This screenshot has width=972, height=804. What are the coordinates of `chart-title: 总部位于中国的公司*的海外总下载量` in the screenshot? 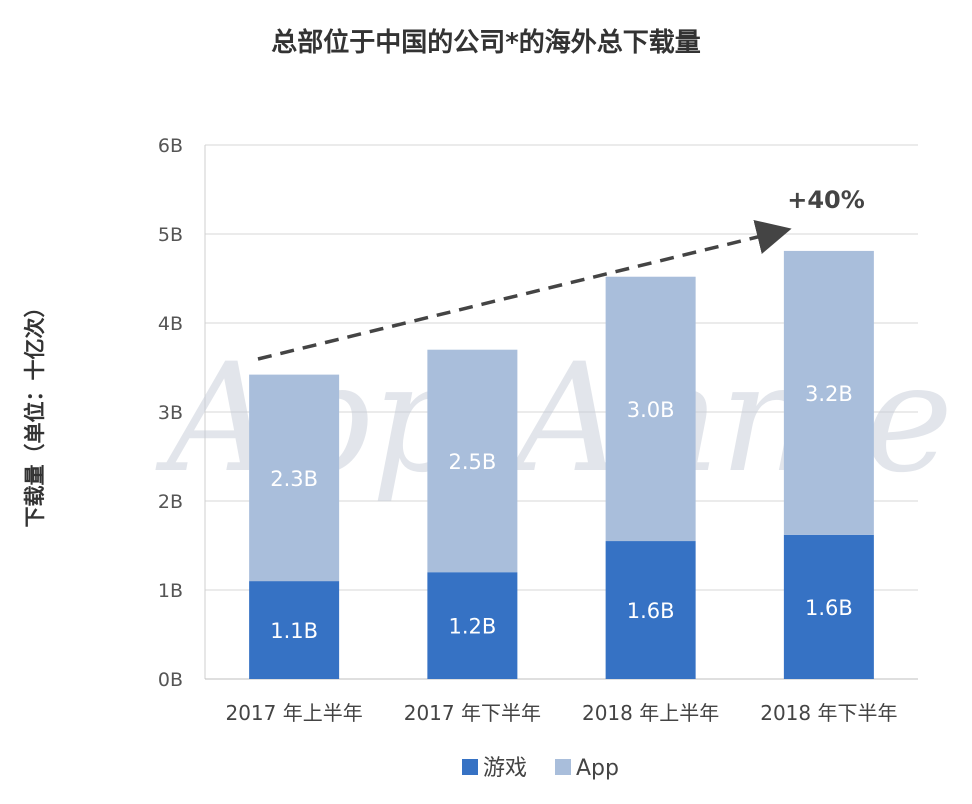 It's located at (486, 43).